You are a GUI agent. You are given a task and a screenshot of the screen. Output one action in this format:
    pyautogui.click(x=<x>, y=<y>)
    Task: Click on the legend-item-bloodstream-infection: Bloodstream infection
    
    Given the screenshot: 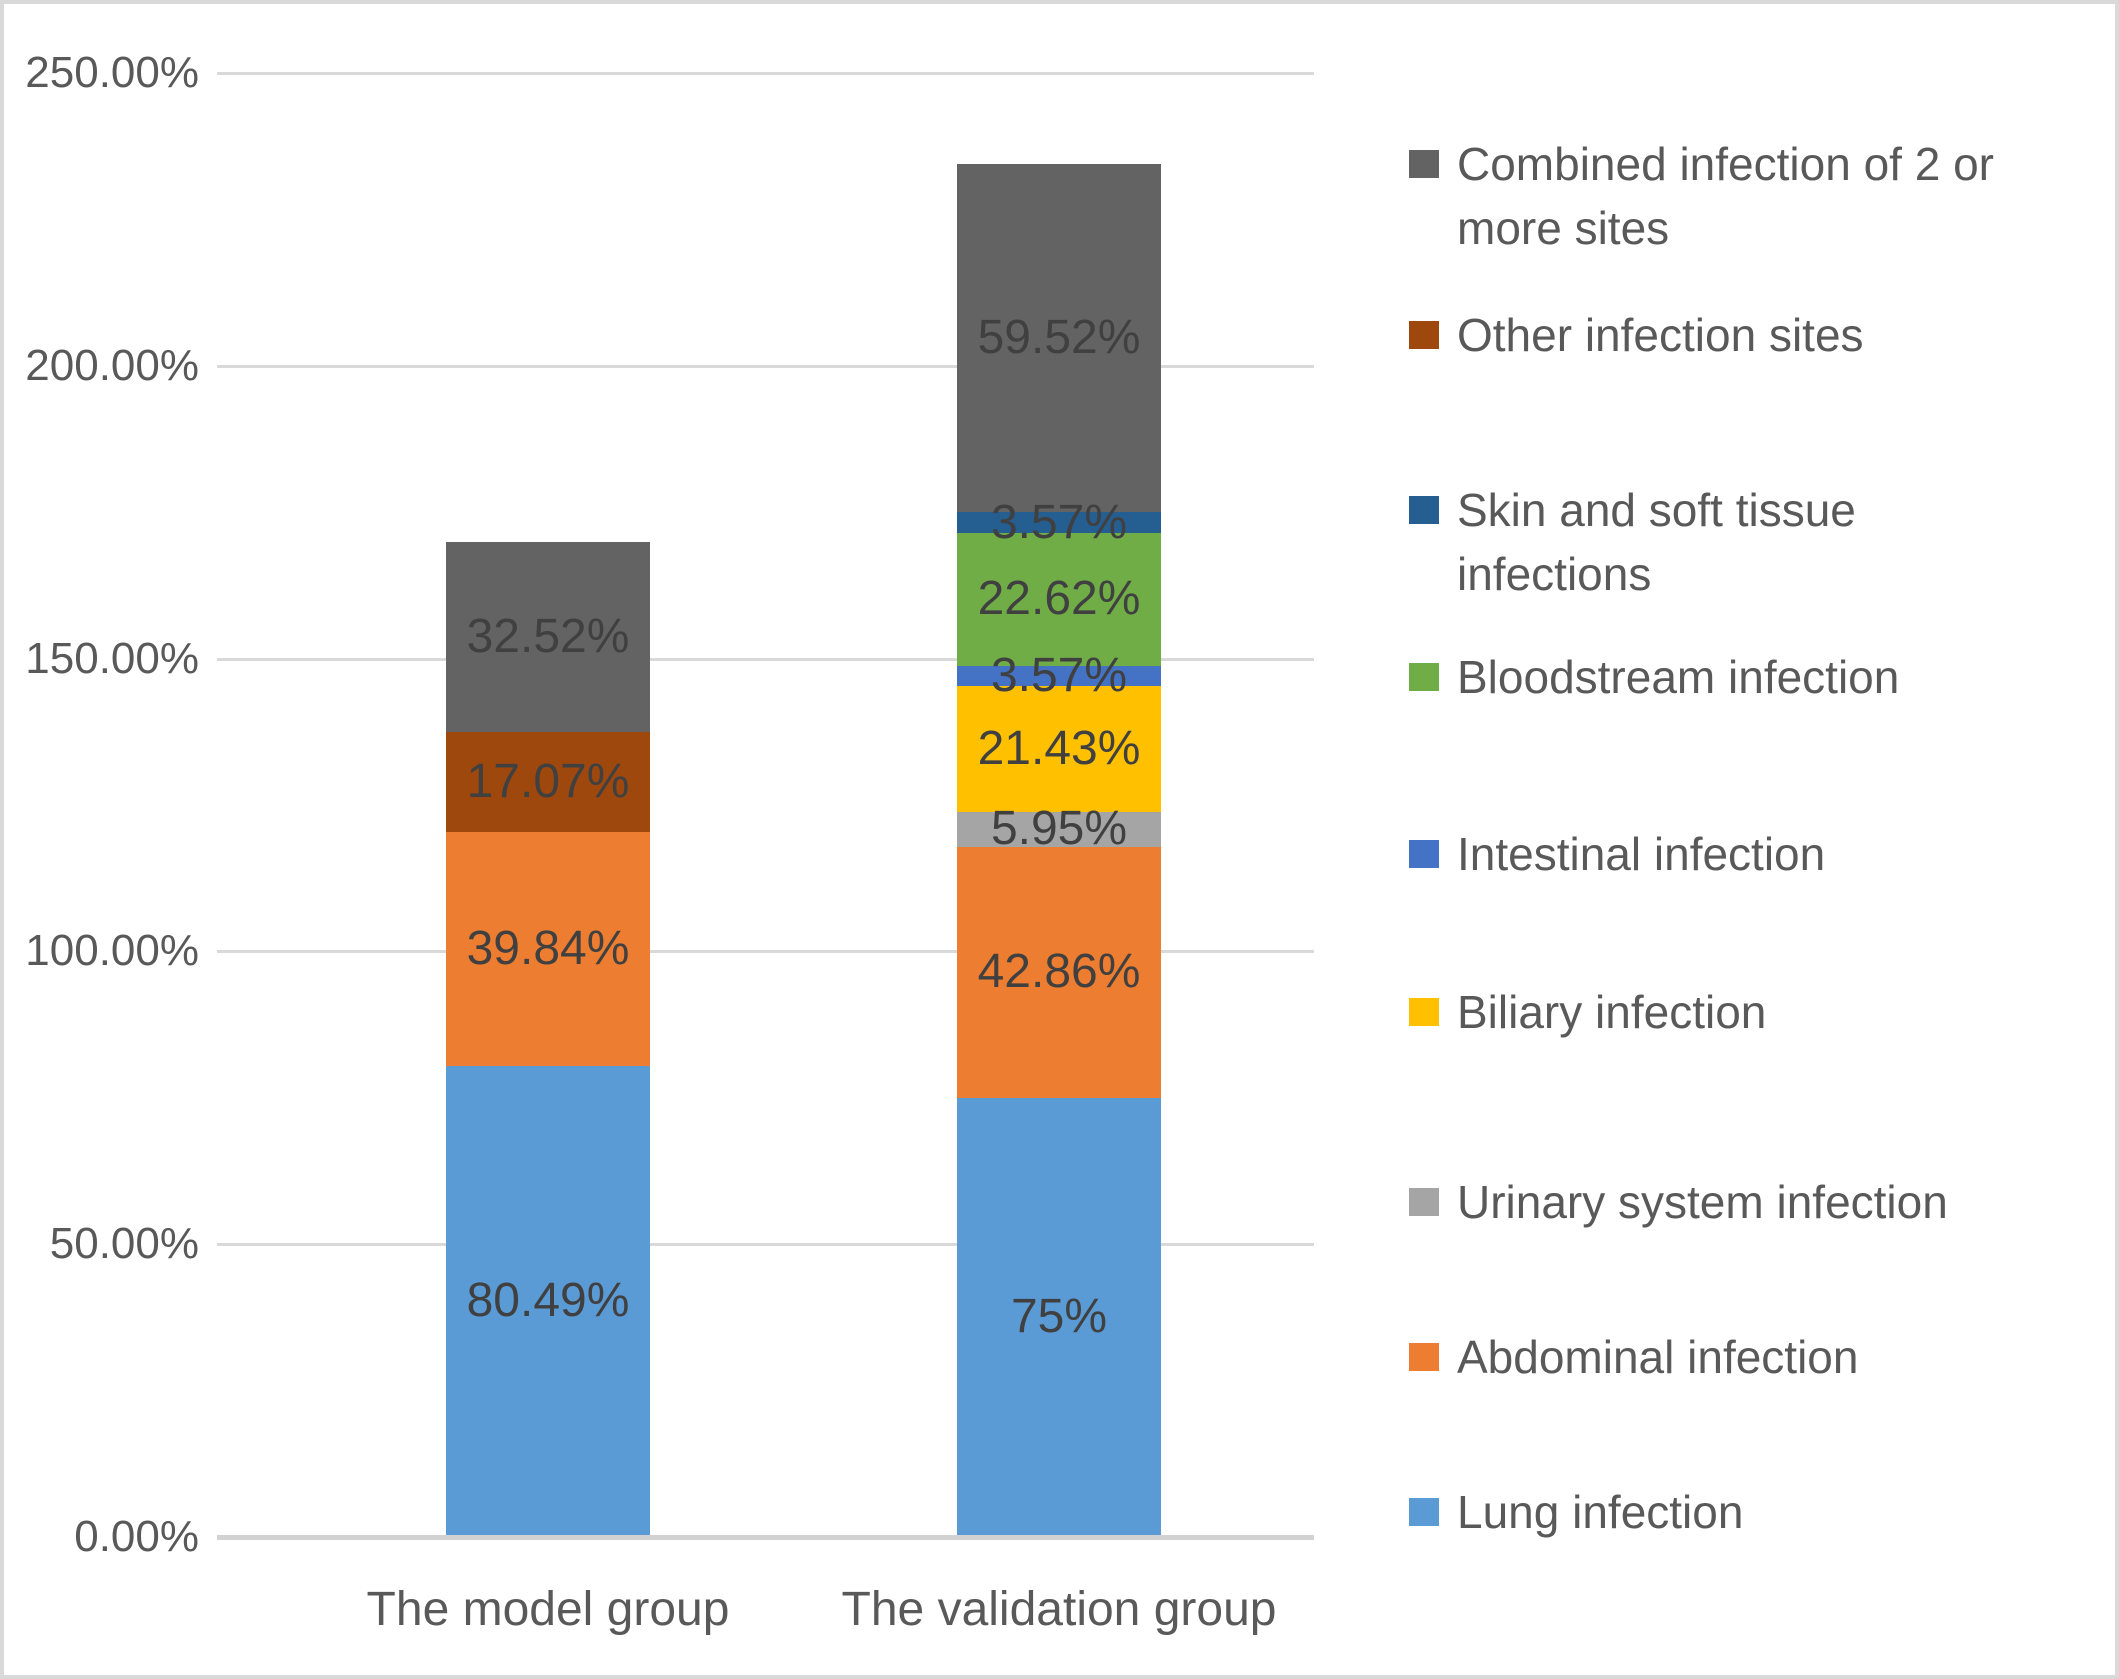 What is the action you would take?
    pyautogui.click(x=1654, y=677)
    